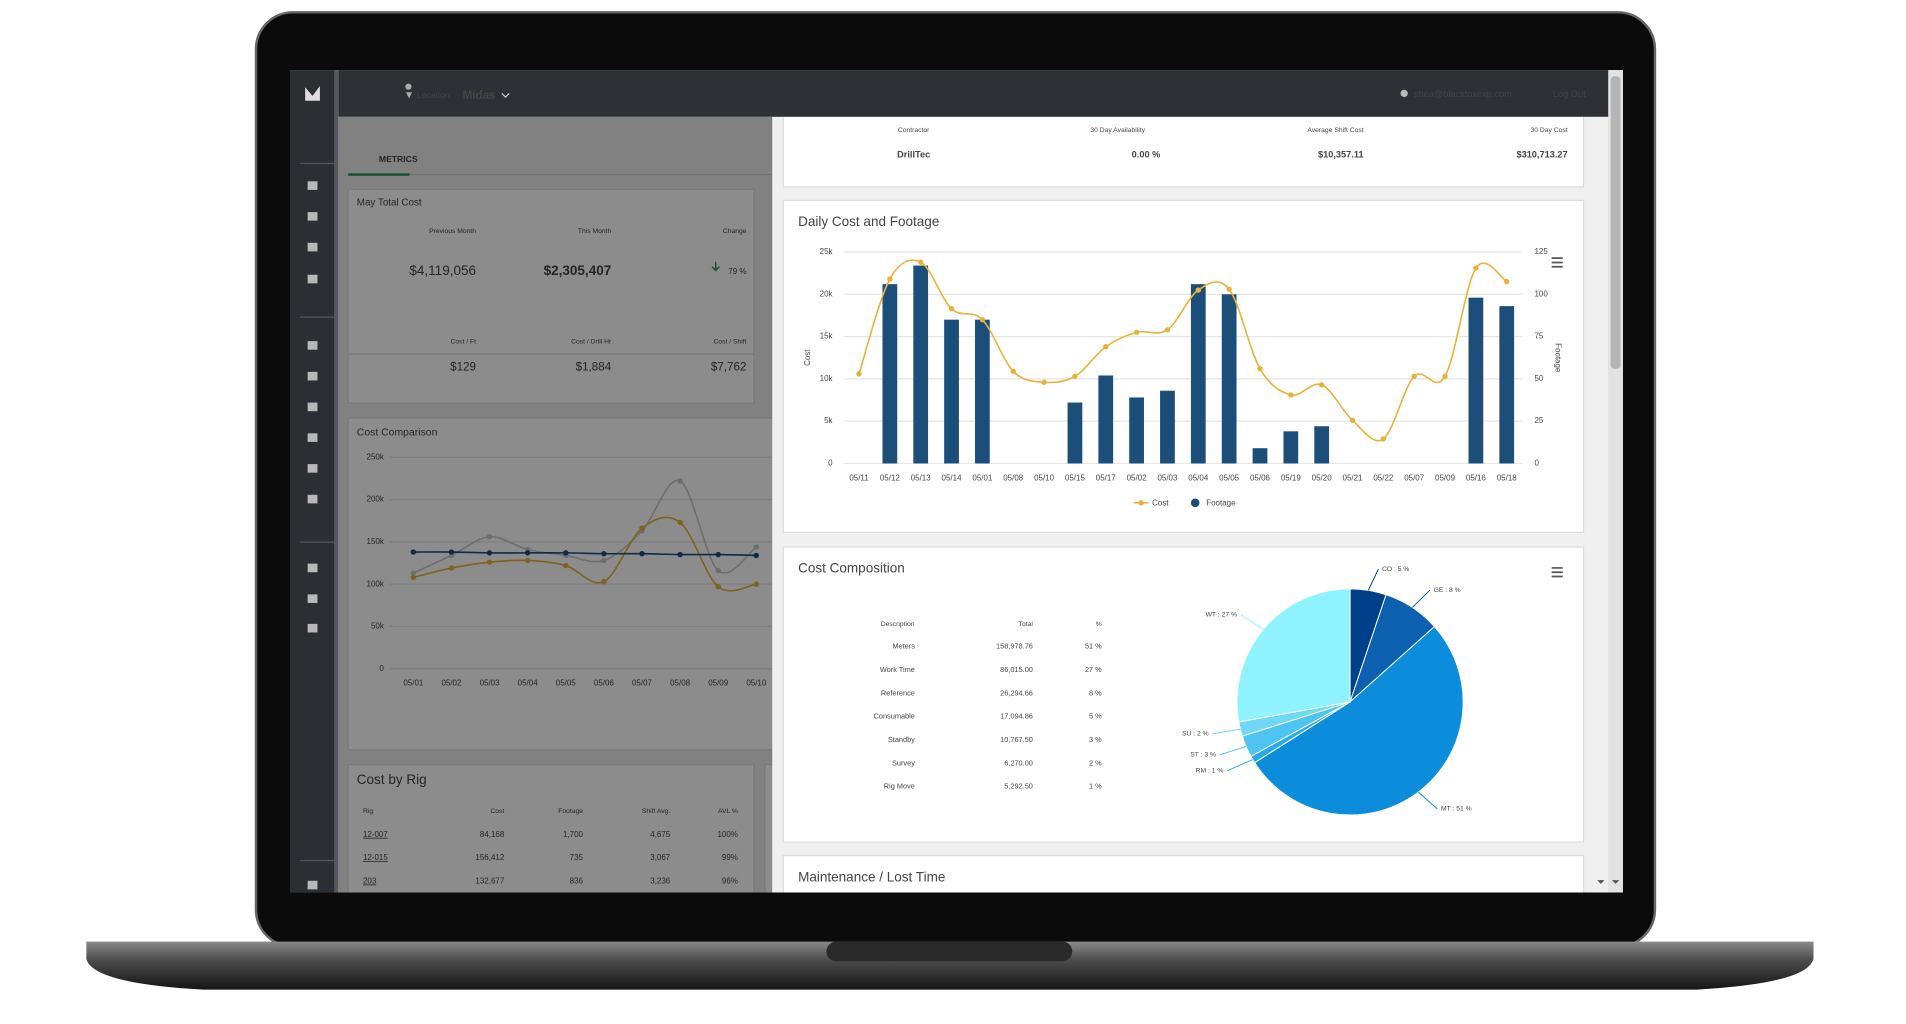  I want to click on series-line, so click(585, 554).